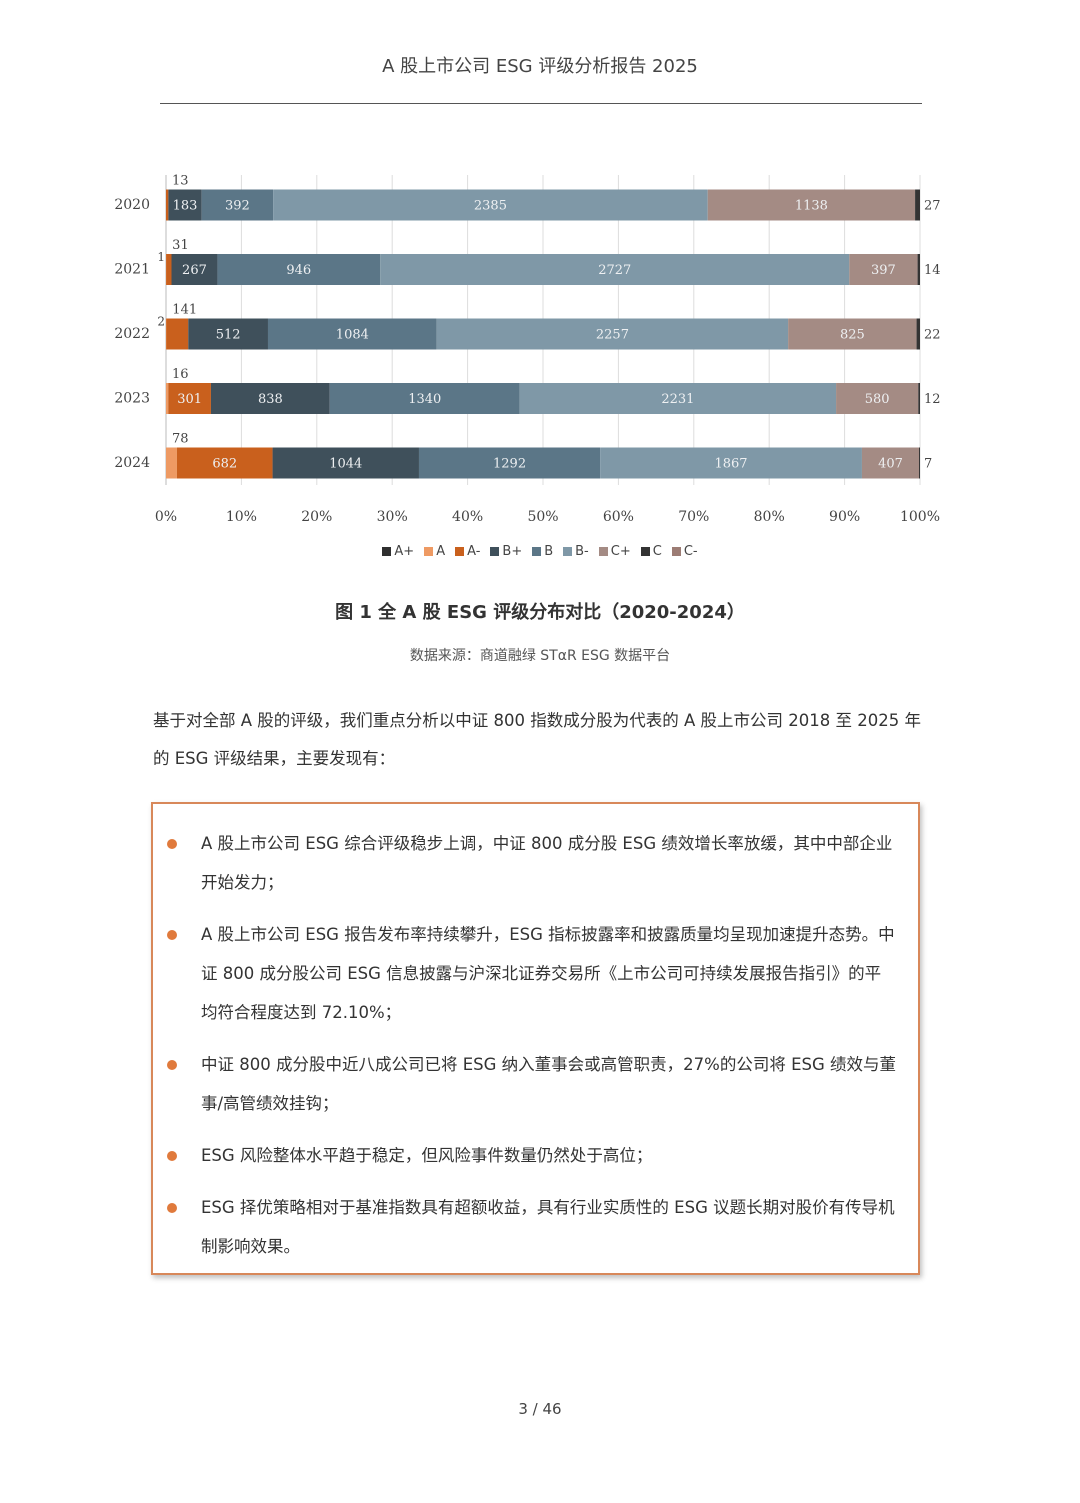 This screenshot has height=1503, width=1080. I want to click on data-label: 512, so click(228, 335).